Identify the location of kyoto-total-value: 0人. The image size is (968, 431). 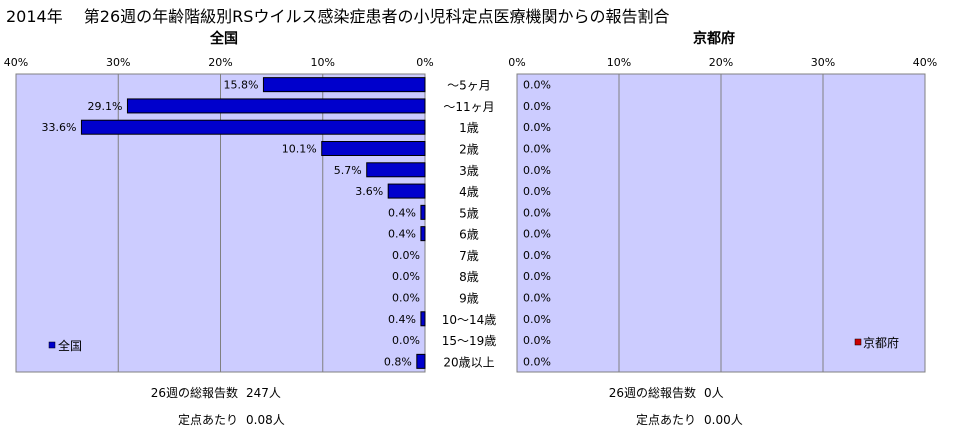
(714, 393).